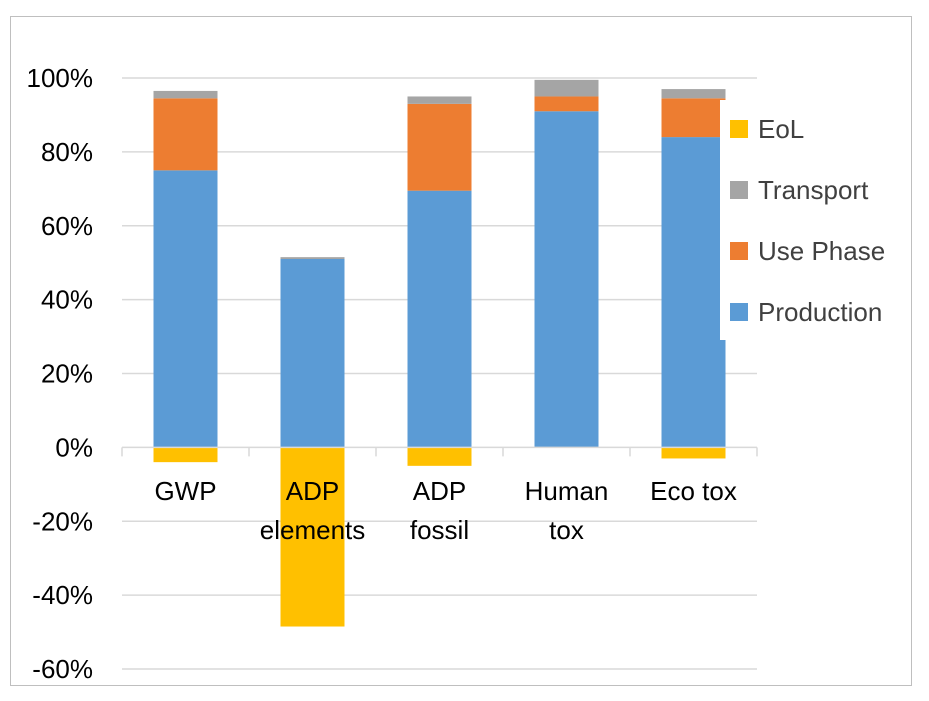  I want to click on y-tick-label: 60%, so click(67, 226).